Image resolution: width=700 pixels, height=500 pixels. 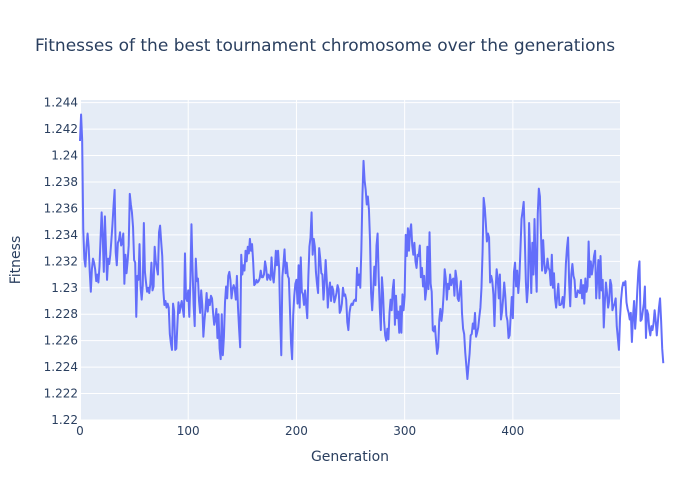 I want to click on y-tick-label: 1.242, so click(x=61, y=129).